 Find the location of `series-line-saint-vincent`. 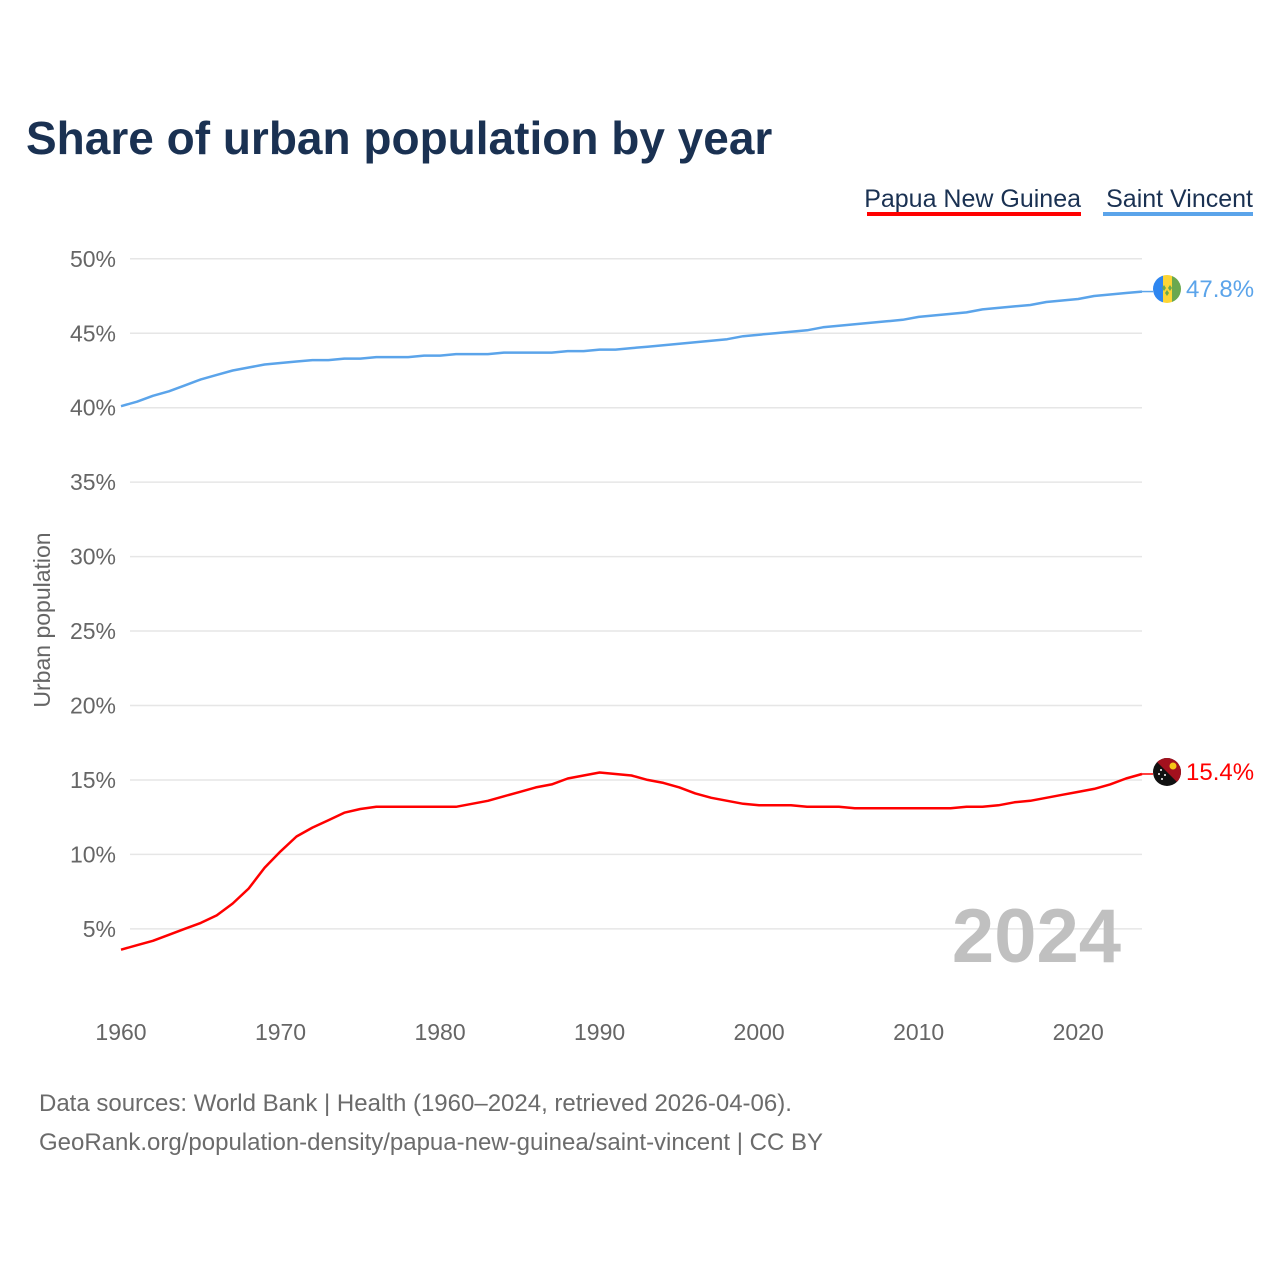

series-line-saint-vincent is located at coordinates (631, 349).